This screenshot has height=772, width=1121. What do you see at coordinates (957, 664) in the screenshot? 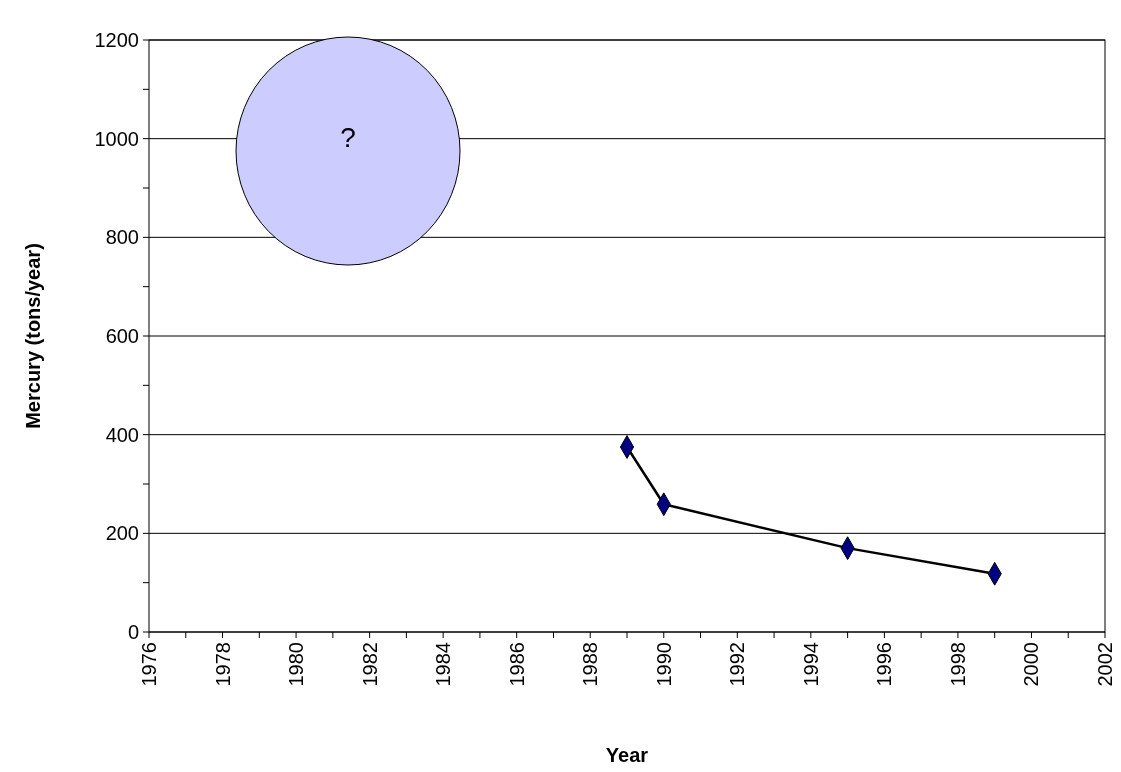
I see `x-tick-label: 1998` at bounding box center [957, 664].